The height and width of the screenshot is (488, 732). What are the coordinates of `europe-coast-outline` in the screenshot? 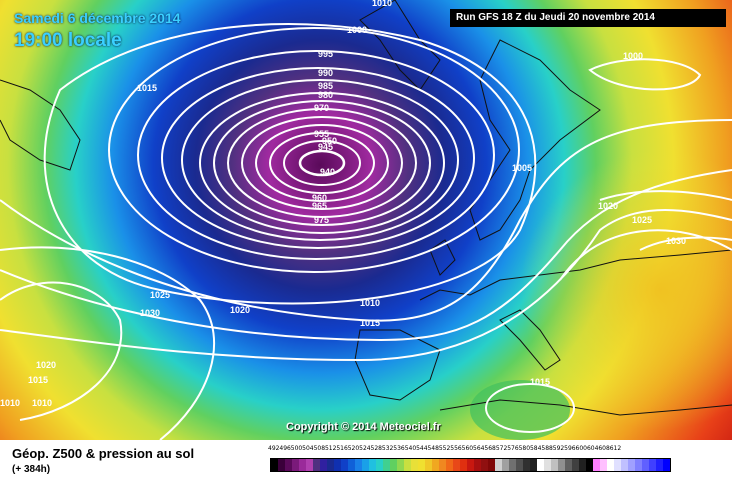 It's located at (575, 275).